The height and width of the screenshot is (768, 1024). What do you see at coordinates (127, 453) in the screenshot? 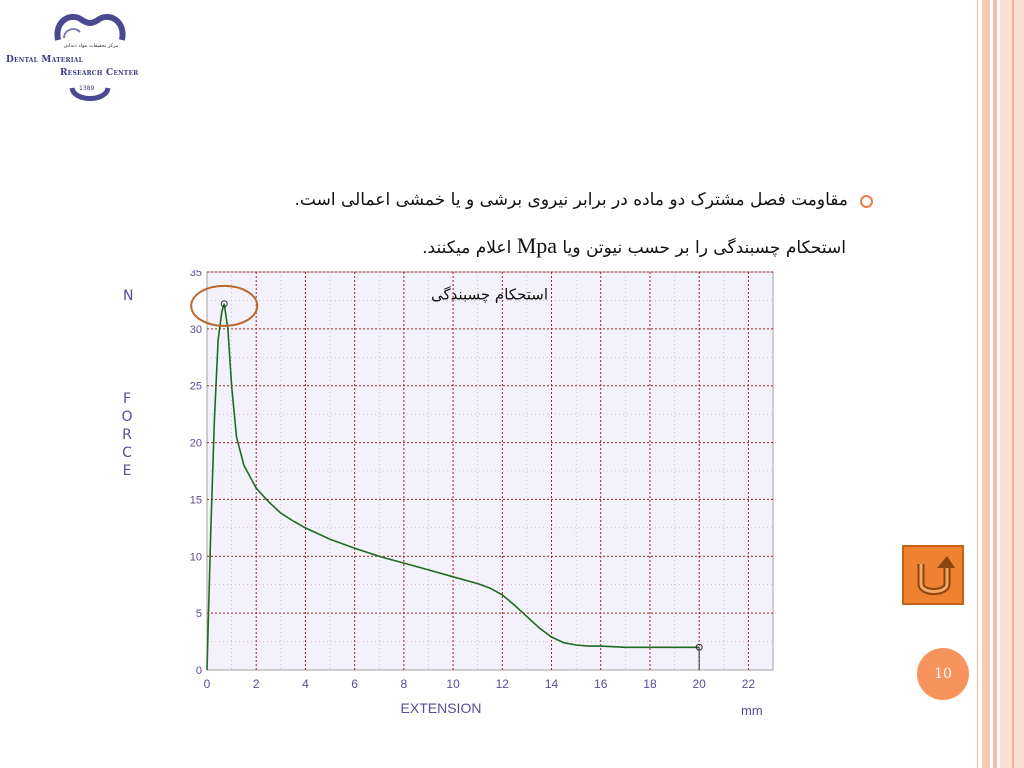
I see `y-axis-label-letter: C` at bounding box center [127, 453].